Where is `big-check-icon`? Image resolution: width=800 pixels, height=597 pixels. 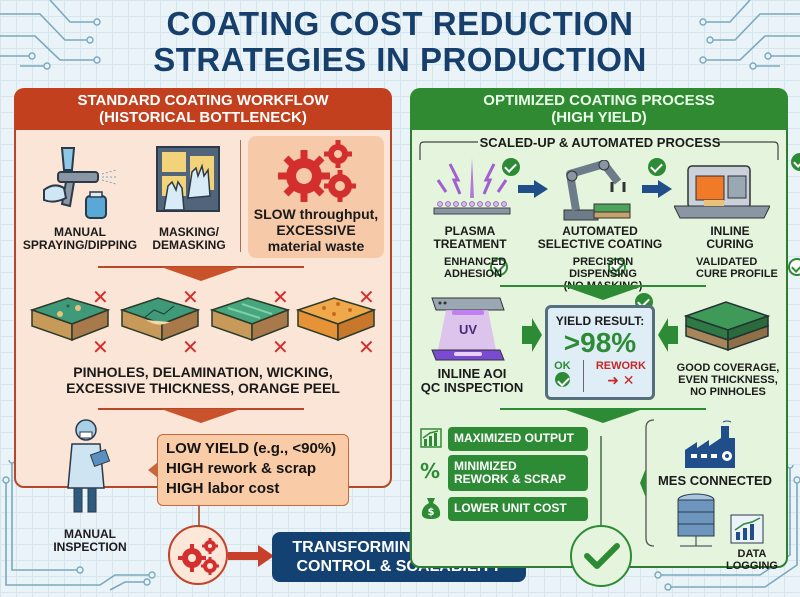
big-check-icon is located at coordinates (602, 556).